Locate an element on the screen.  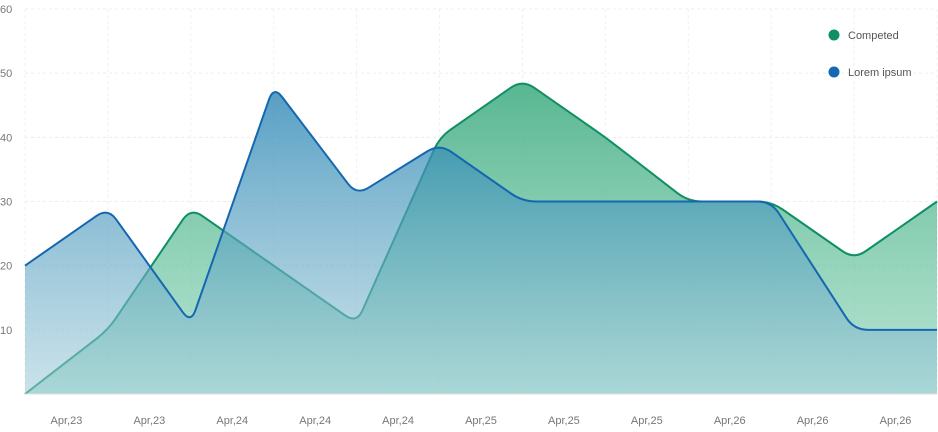
y-tick-label: 30 is located at coordinates (6, 203).